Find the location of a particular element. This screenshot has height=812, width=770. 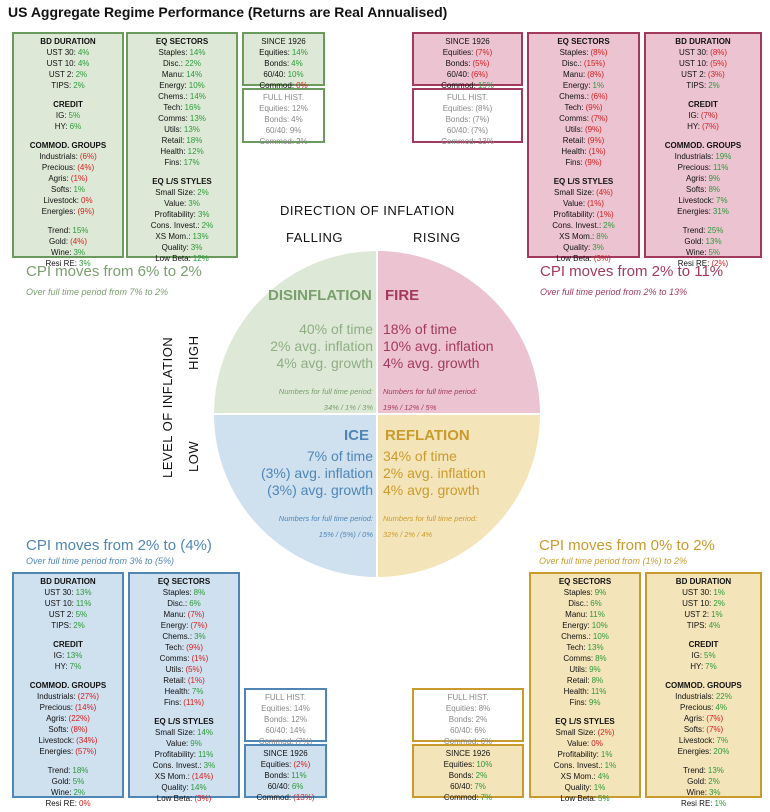

row-value: 4% is located at coordinates (721, 707).